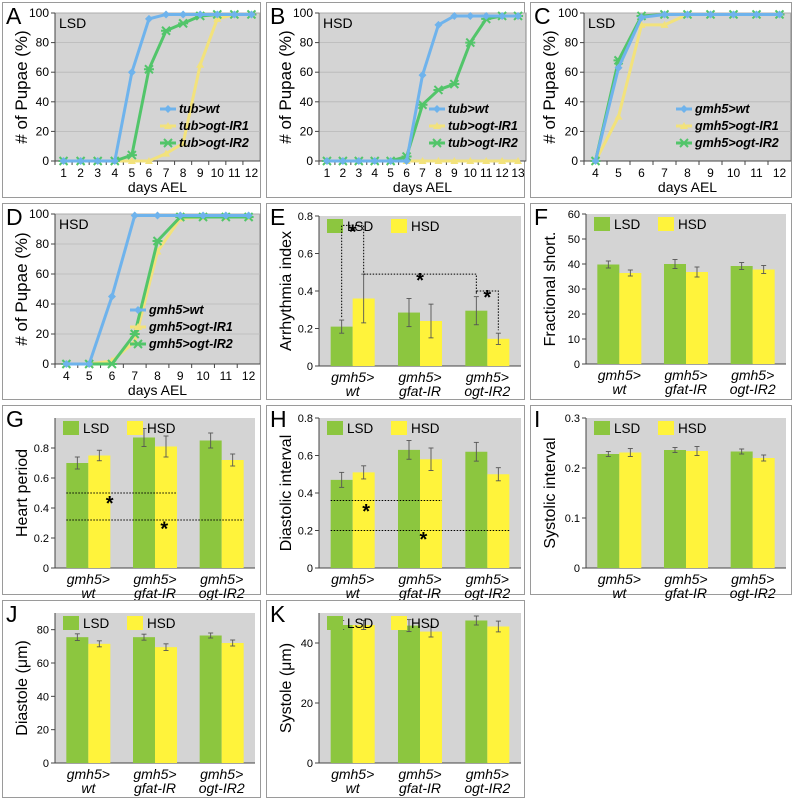  What do you see at coordinates (43, 72) in the screenshot?
I see `y-tick-label: 60` at bounding box center [43, 72].